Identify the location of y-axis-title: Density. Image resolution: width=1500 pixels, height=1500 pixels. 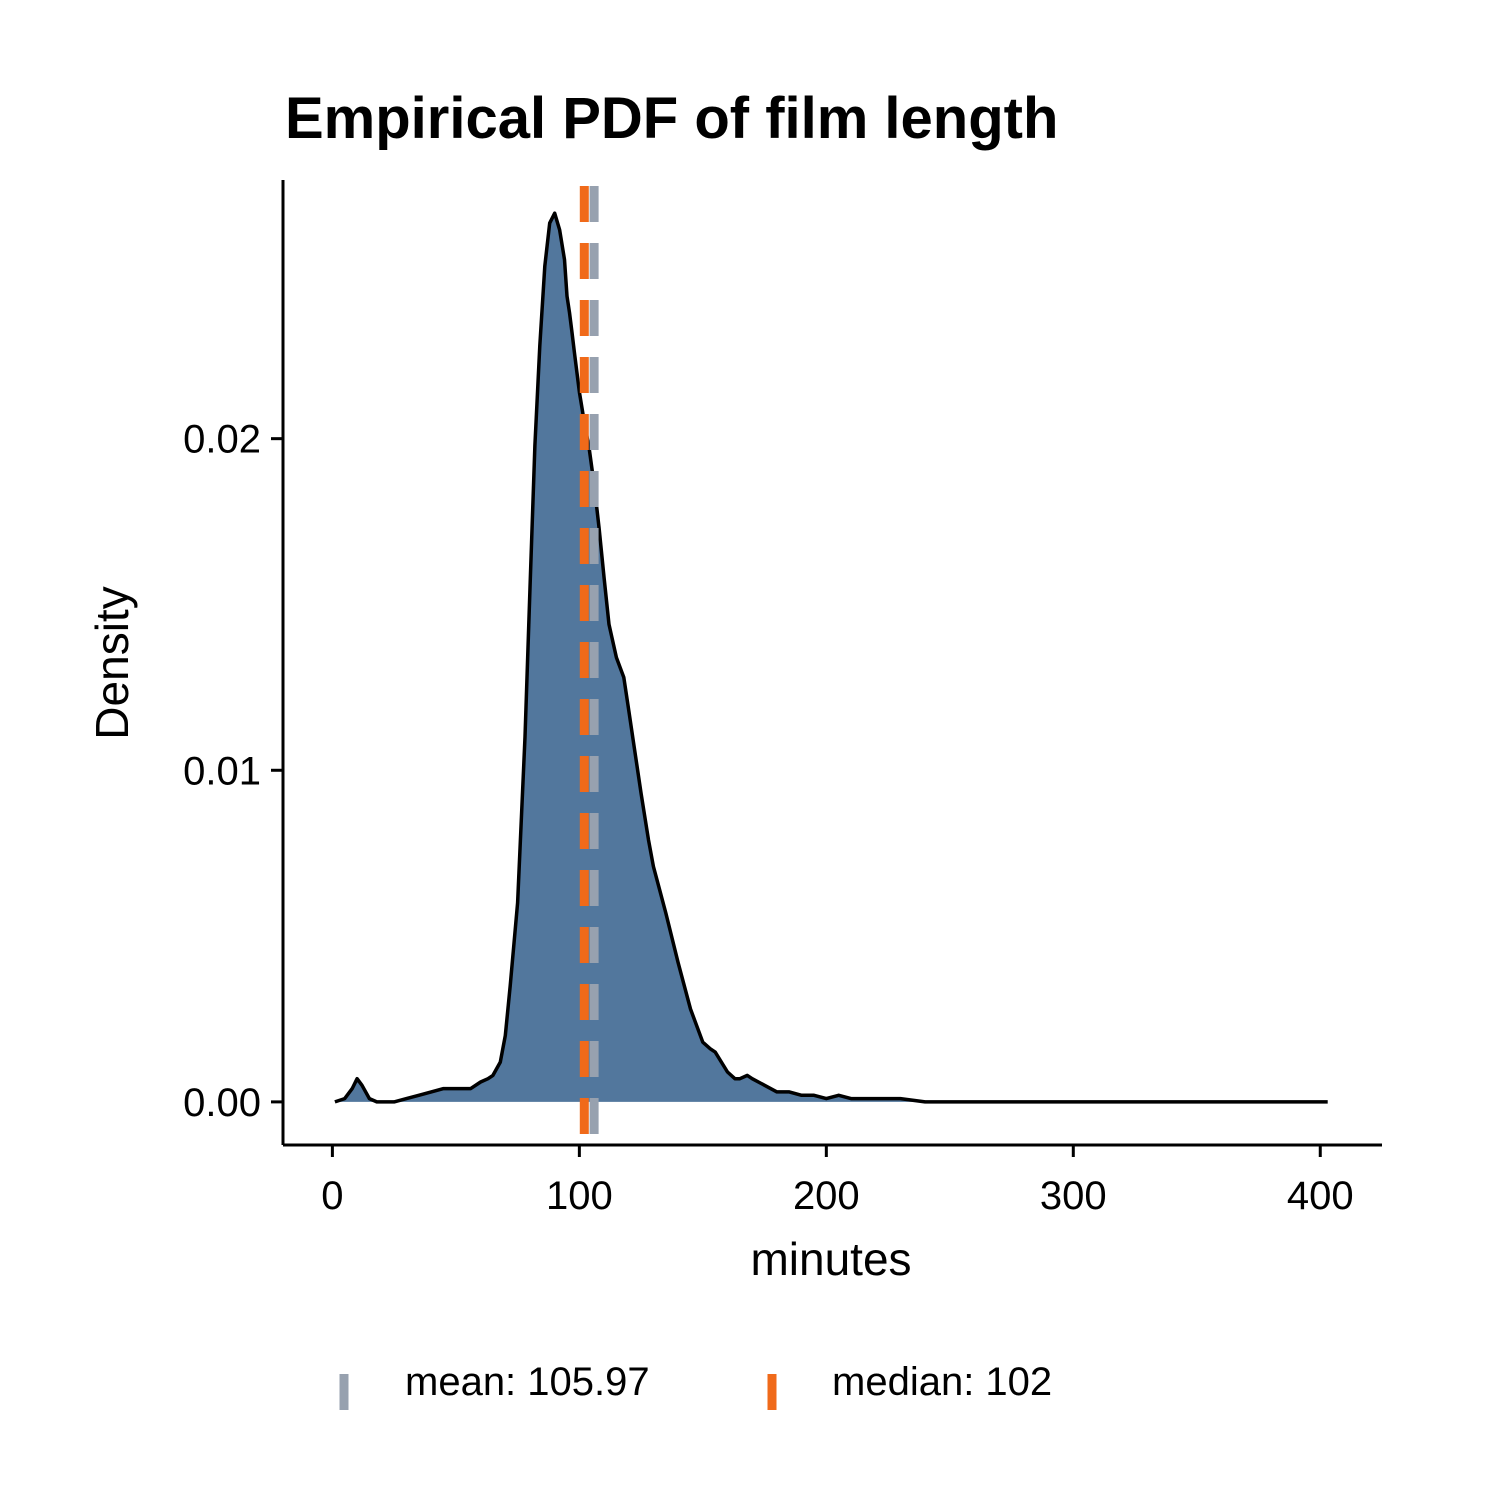
(112, 662).